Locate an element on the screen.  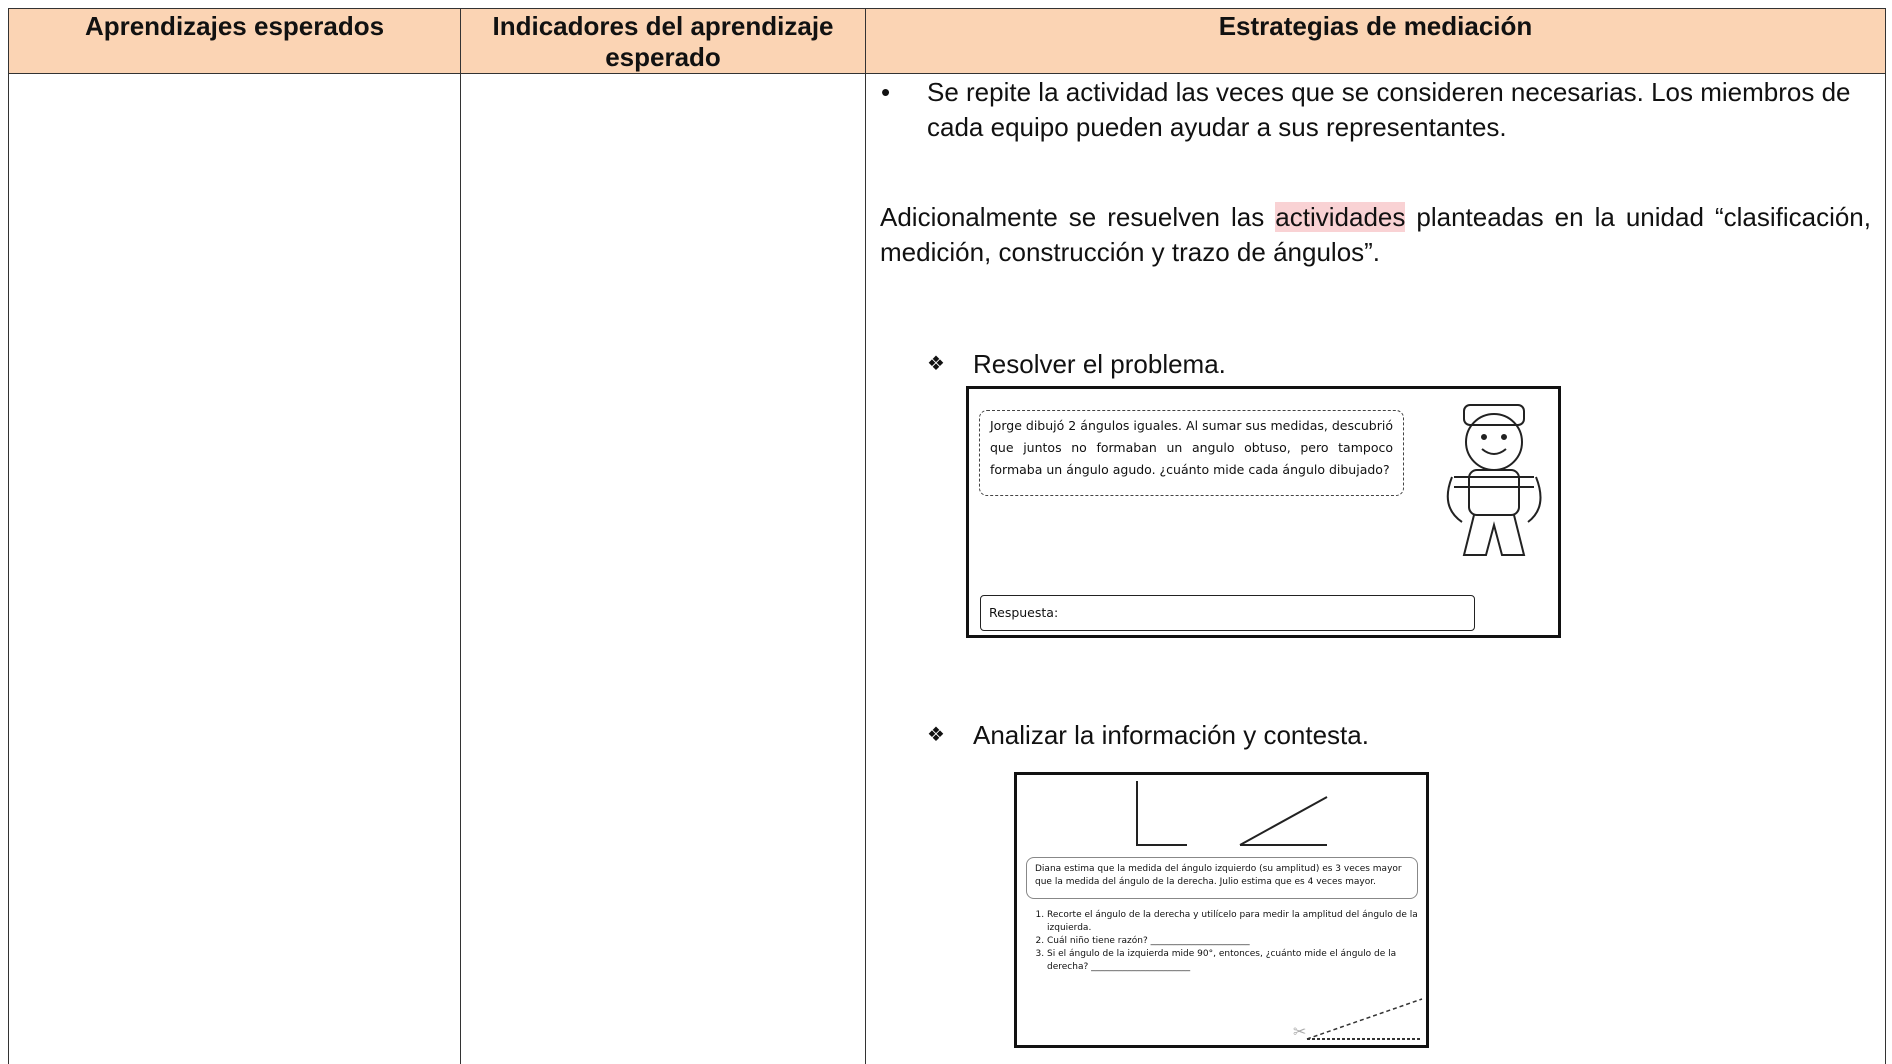
table-header: Aprendizajes esperados is located at coordinates (234, 41).